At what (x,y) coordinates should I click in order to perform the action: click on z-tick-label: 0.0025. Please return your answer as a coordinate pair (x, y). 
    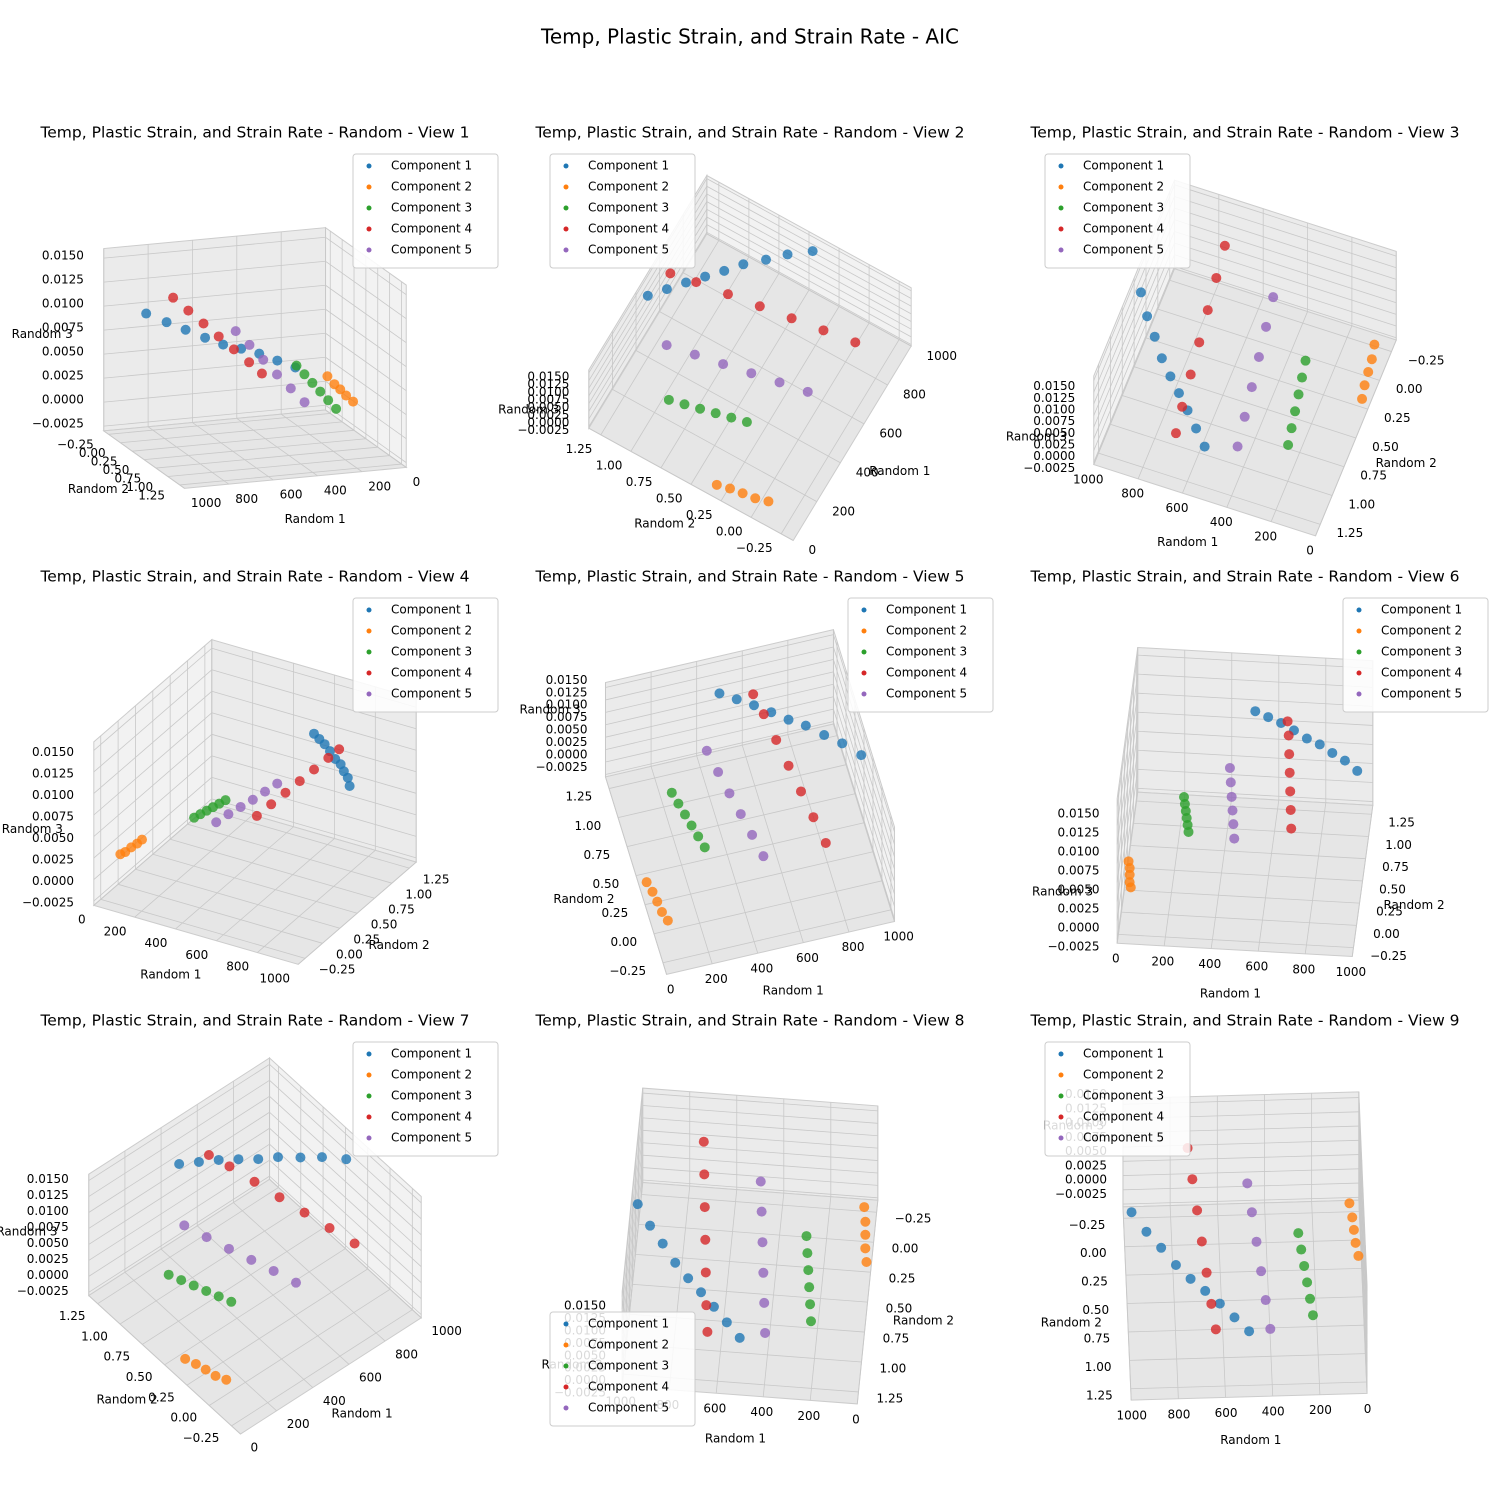
    Looking at the image, I should click on (1054, 445).